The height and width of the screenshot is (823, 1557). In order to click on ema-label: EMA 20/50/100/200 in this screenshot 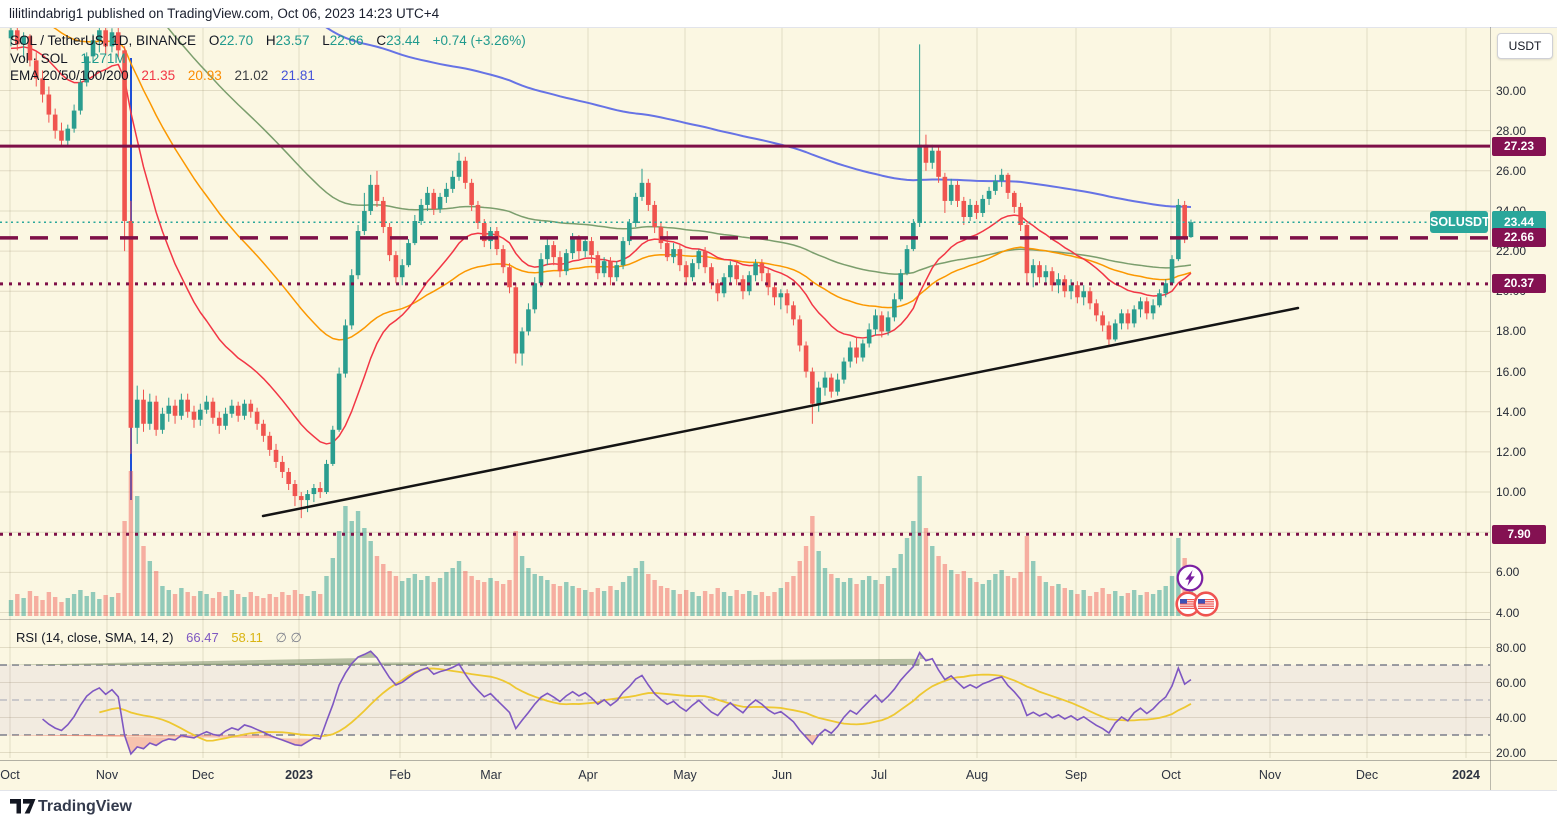, I will do `click(69, 75)`.